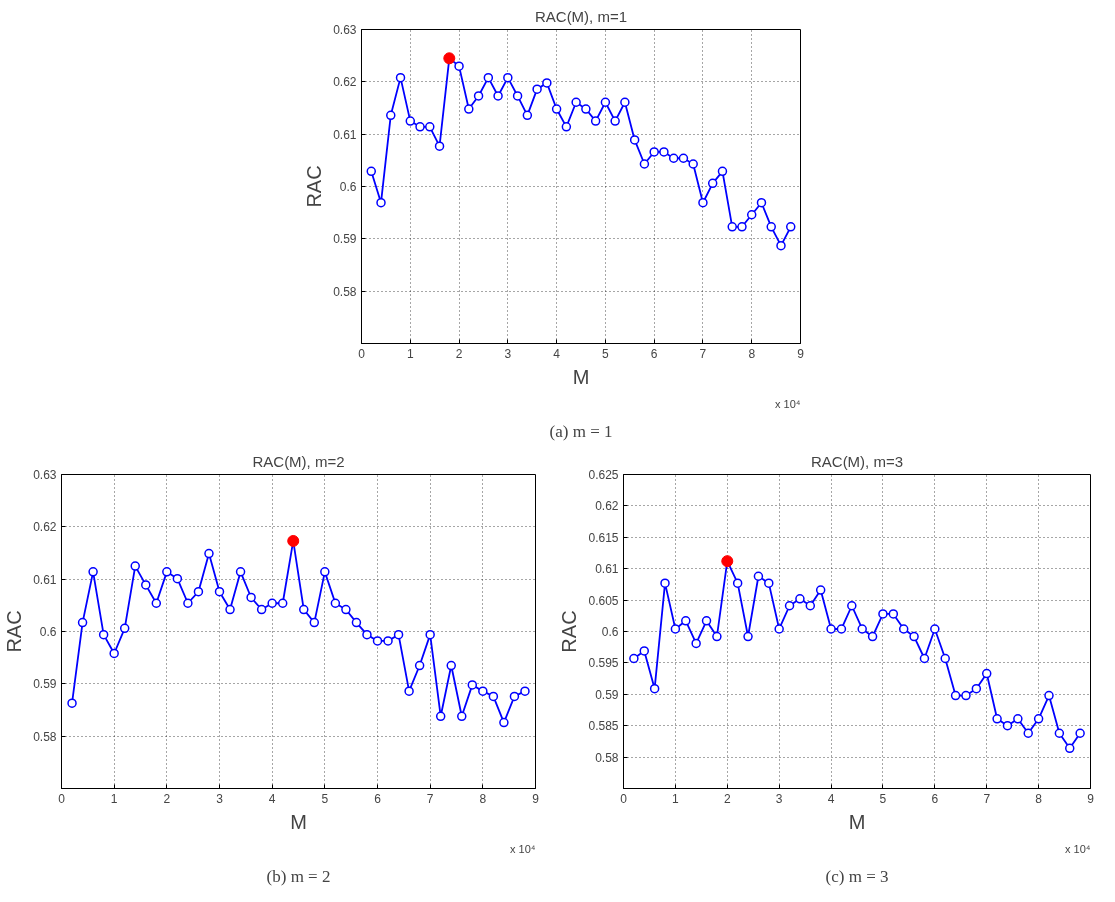 The image size is (1115, 902). Describe the element at coordinates (345, 82) in the screenshot. I see `y-tick-label: 0.62` at that location.